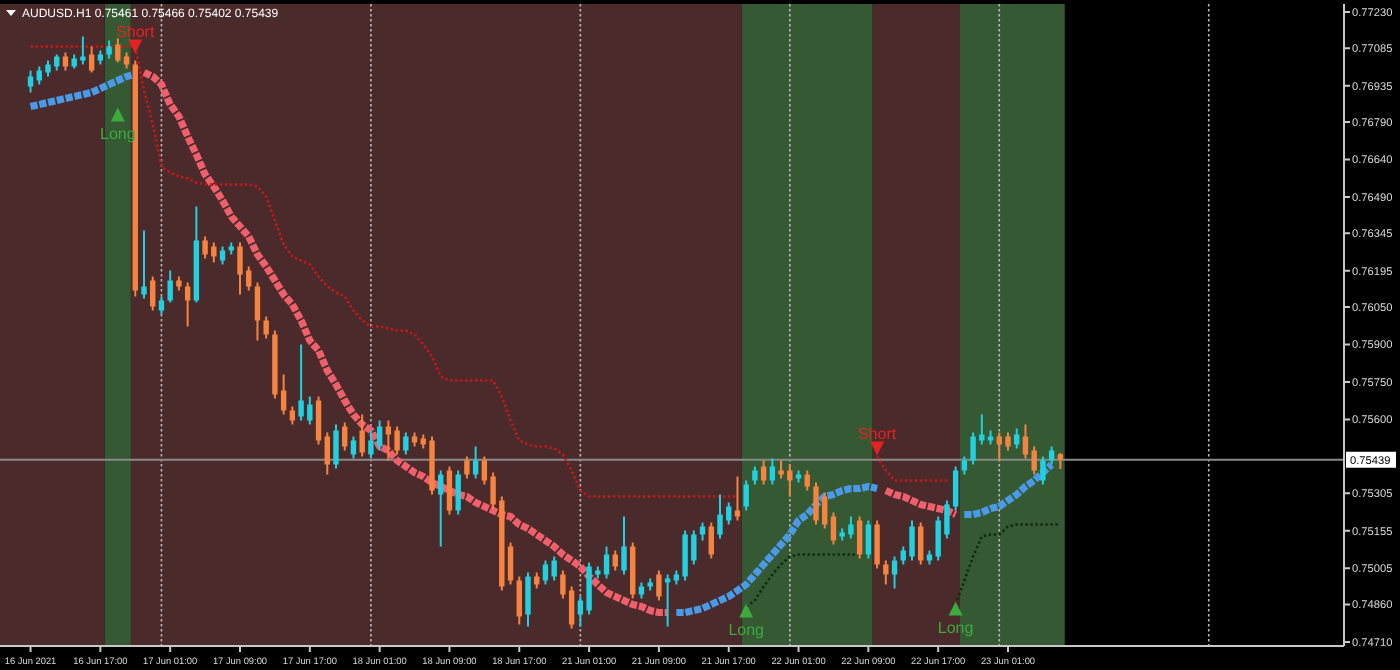 This screenshot has width=1400, height=670. I want to click on series-label: Short, so click(136, 31).